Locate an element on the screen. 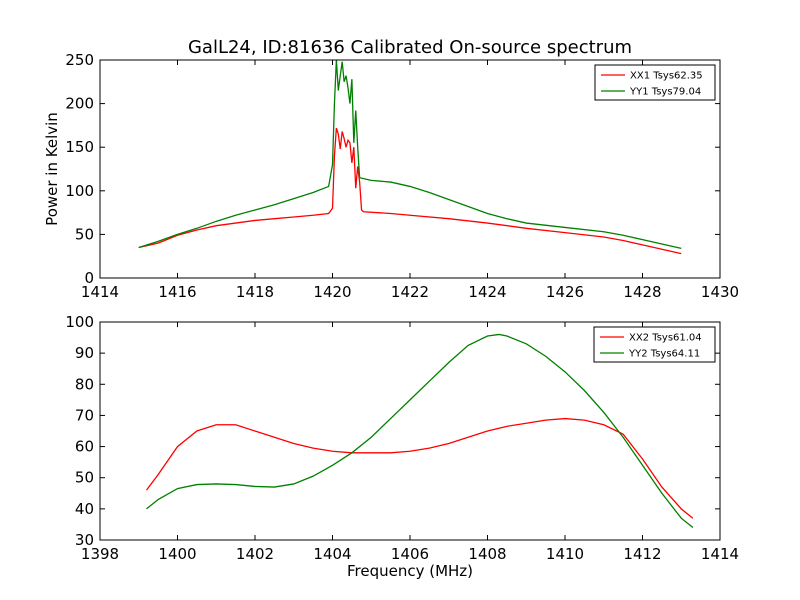 The image size is (800, 600). y-tick-label: 70 is located at coordinates (84, 415).